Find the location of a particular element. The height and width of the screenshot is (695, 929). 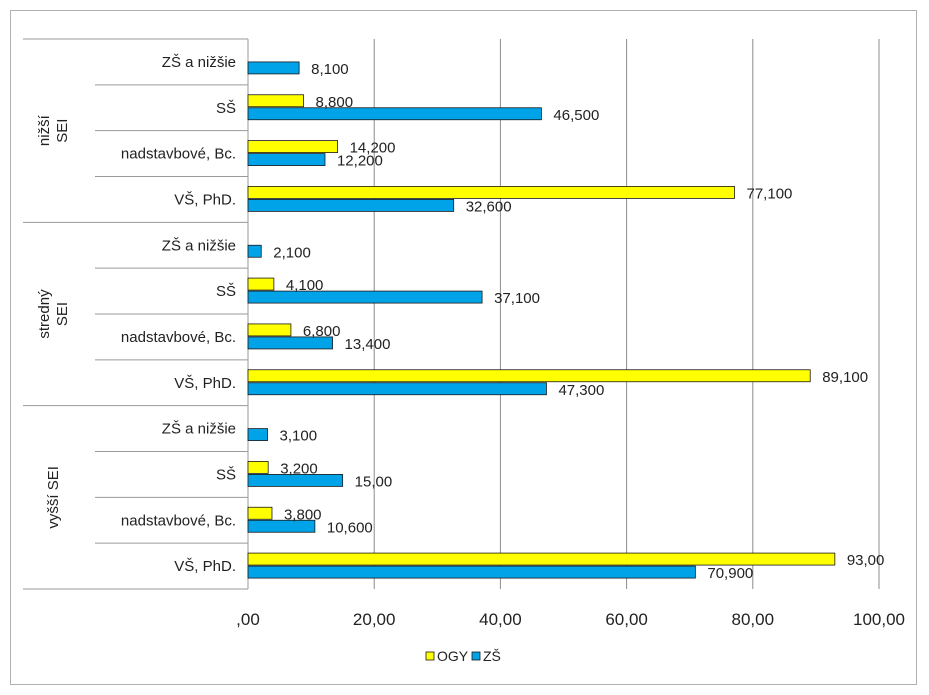

x-tick-label: 40,00 is located at coordinates (500, 619).